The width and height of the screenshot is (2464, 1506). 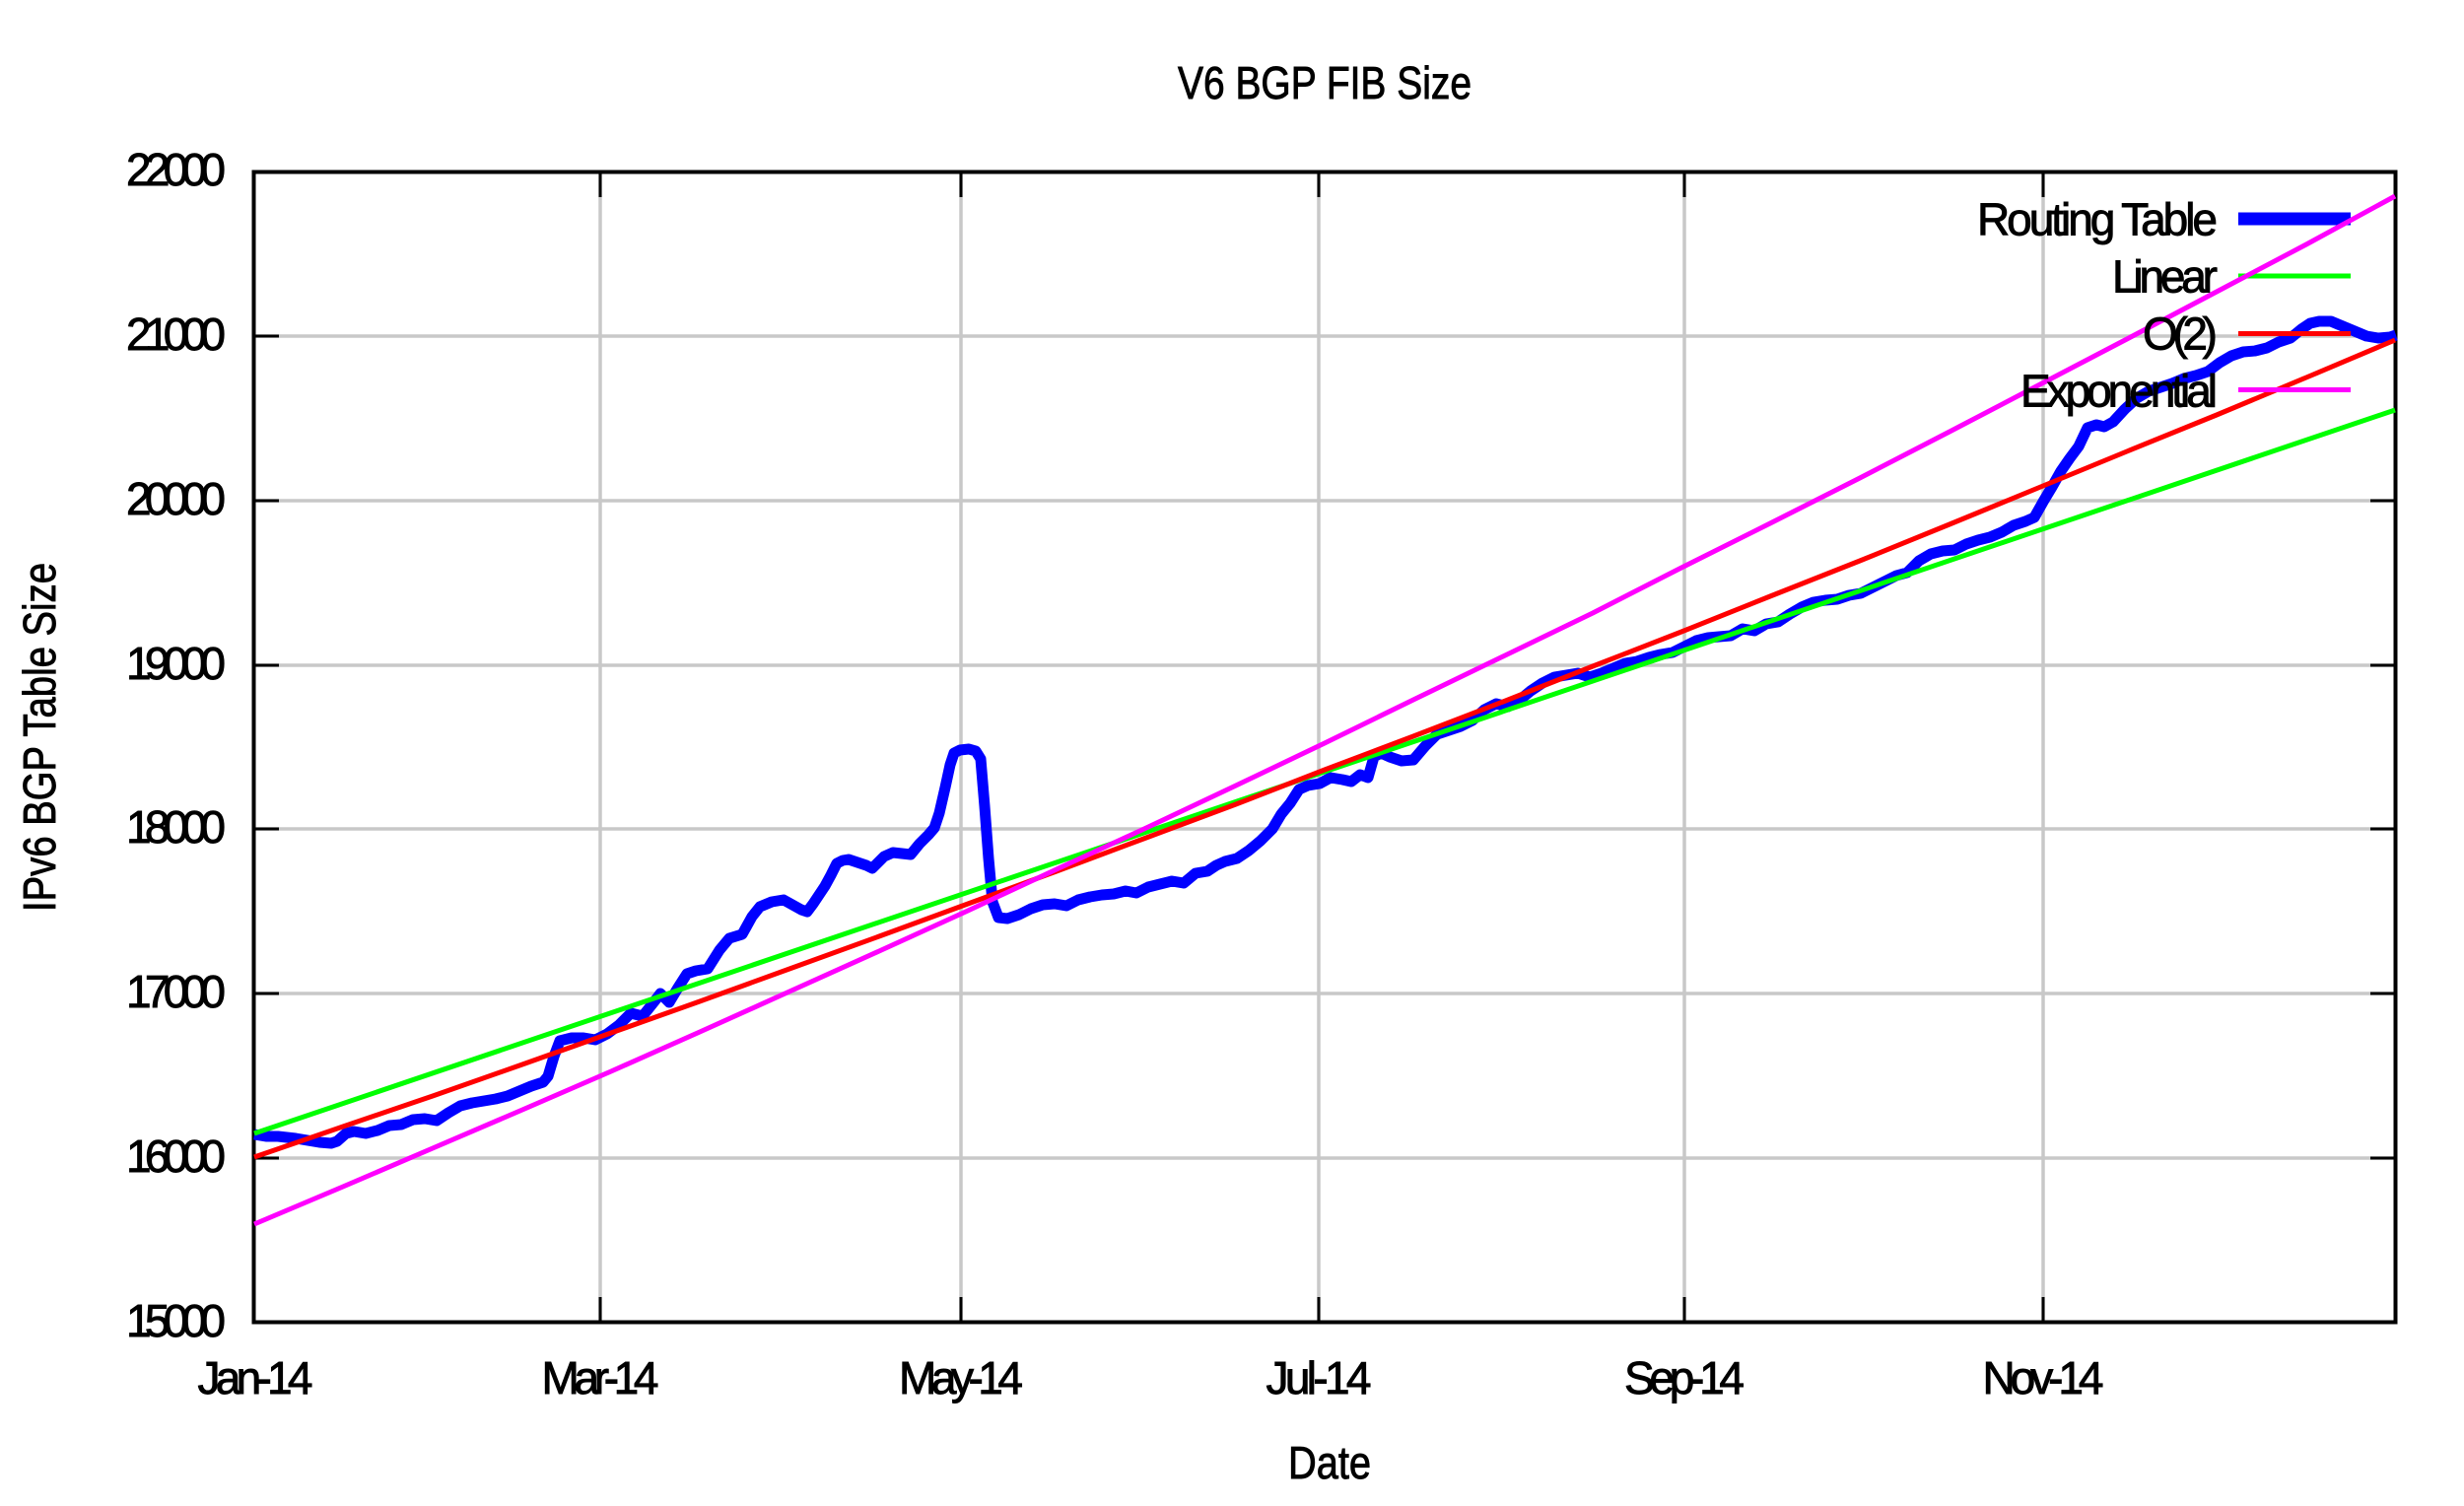 I want to click on svg-text: 21000, so click(x=176, y=334).